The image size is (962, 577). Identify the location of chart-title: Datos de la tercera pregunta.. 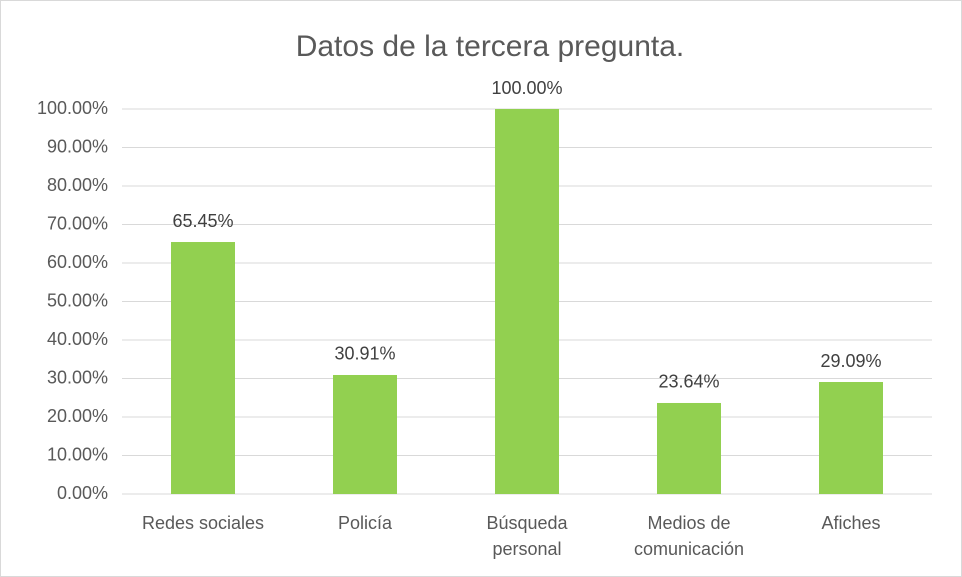
(490, 46).